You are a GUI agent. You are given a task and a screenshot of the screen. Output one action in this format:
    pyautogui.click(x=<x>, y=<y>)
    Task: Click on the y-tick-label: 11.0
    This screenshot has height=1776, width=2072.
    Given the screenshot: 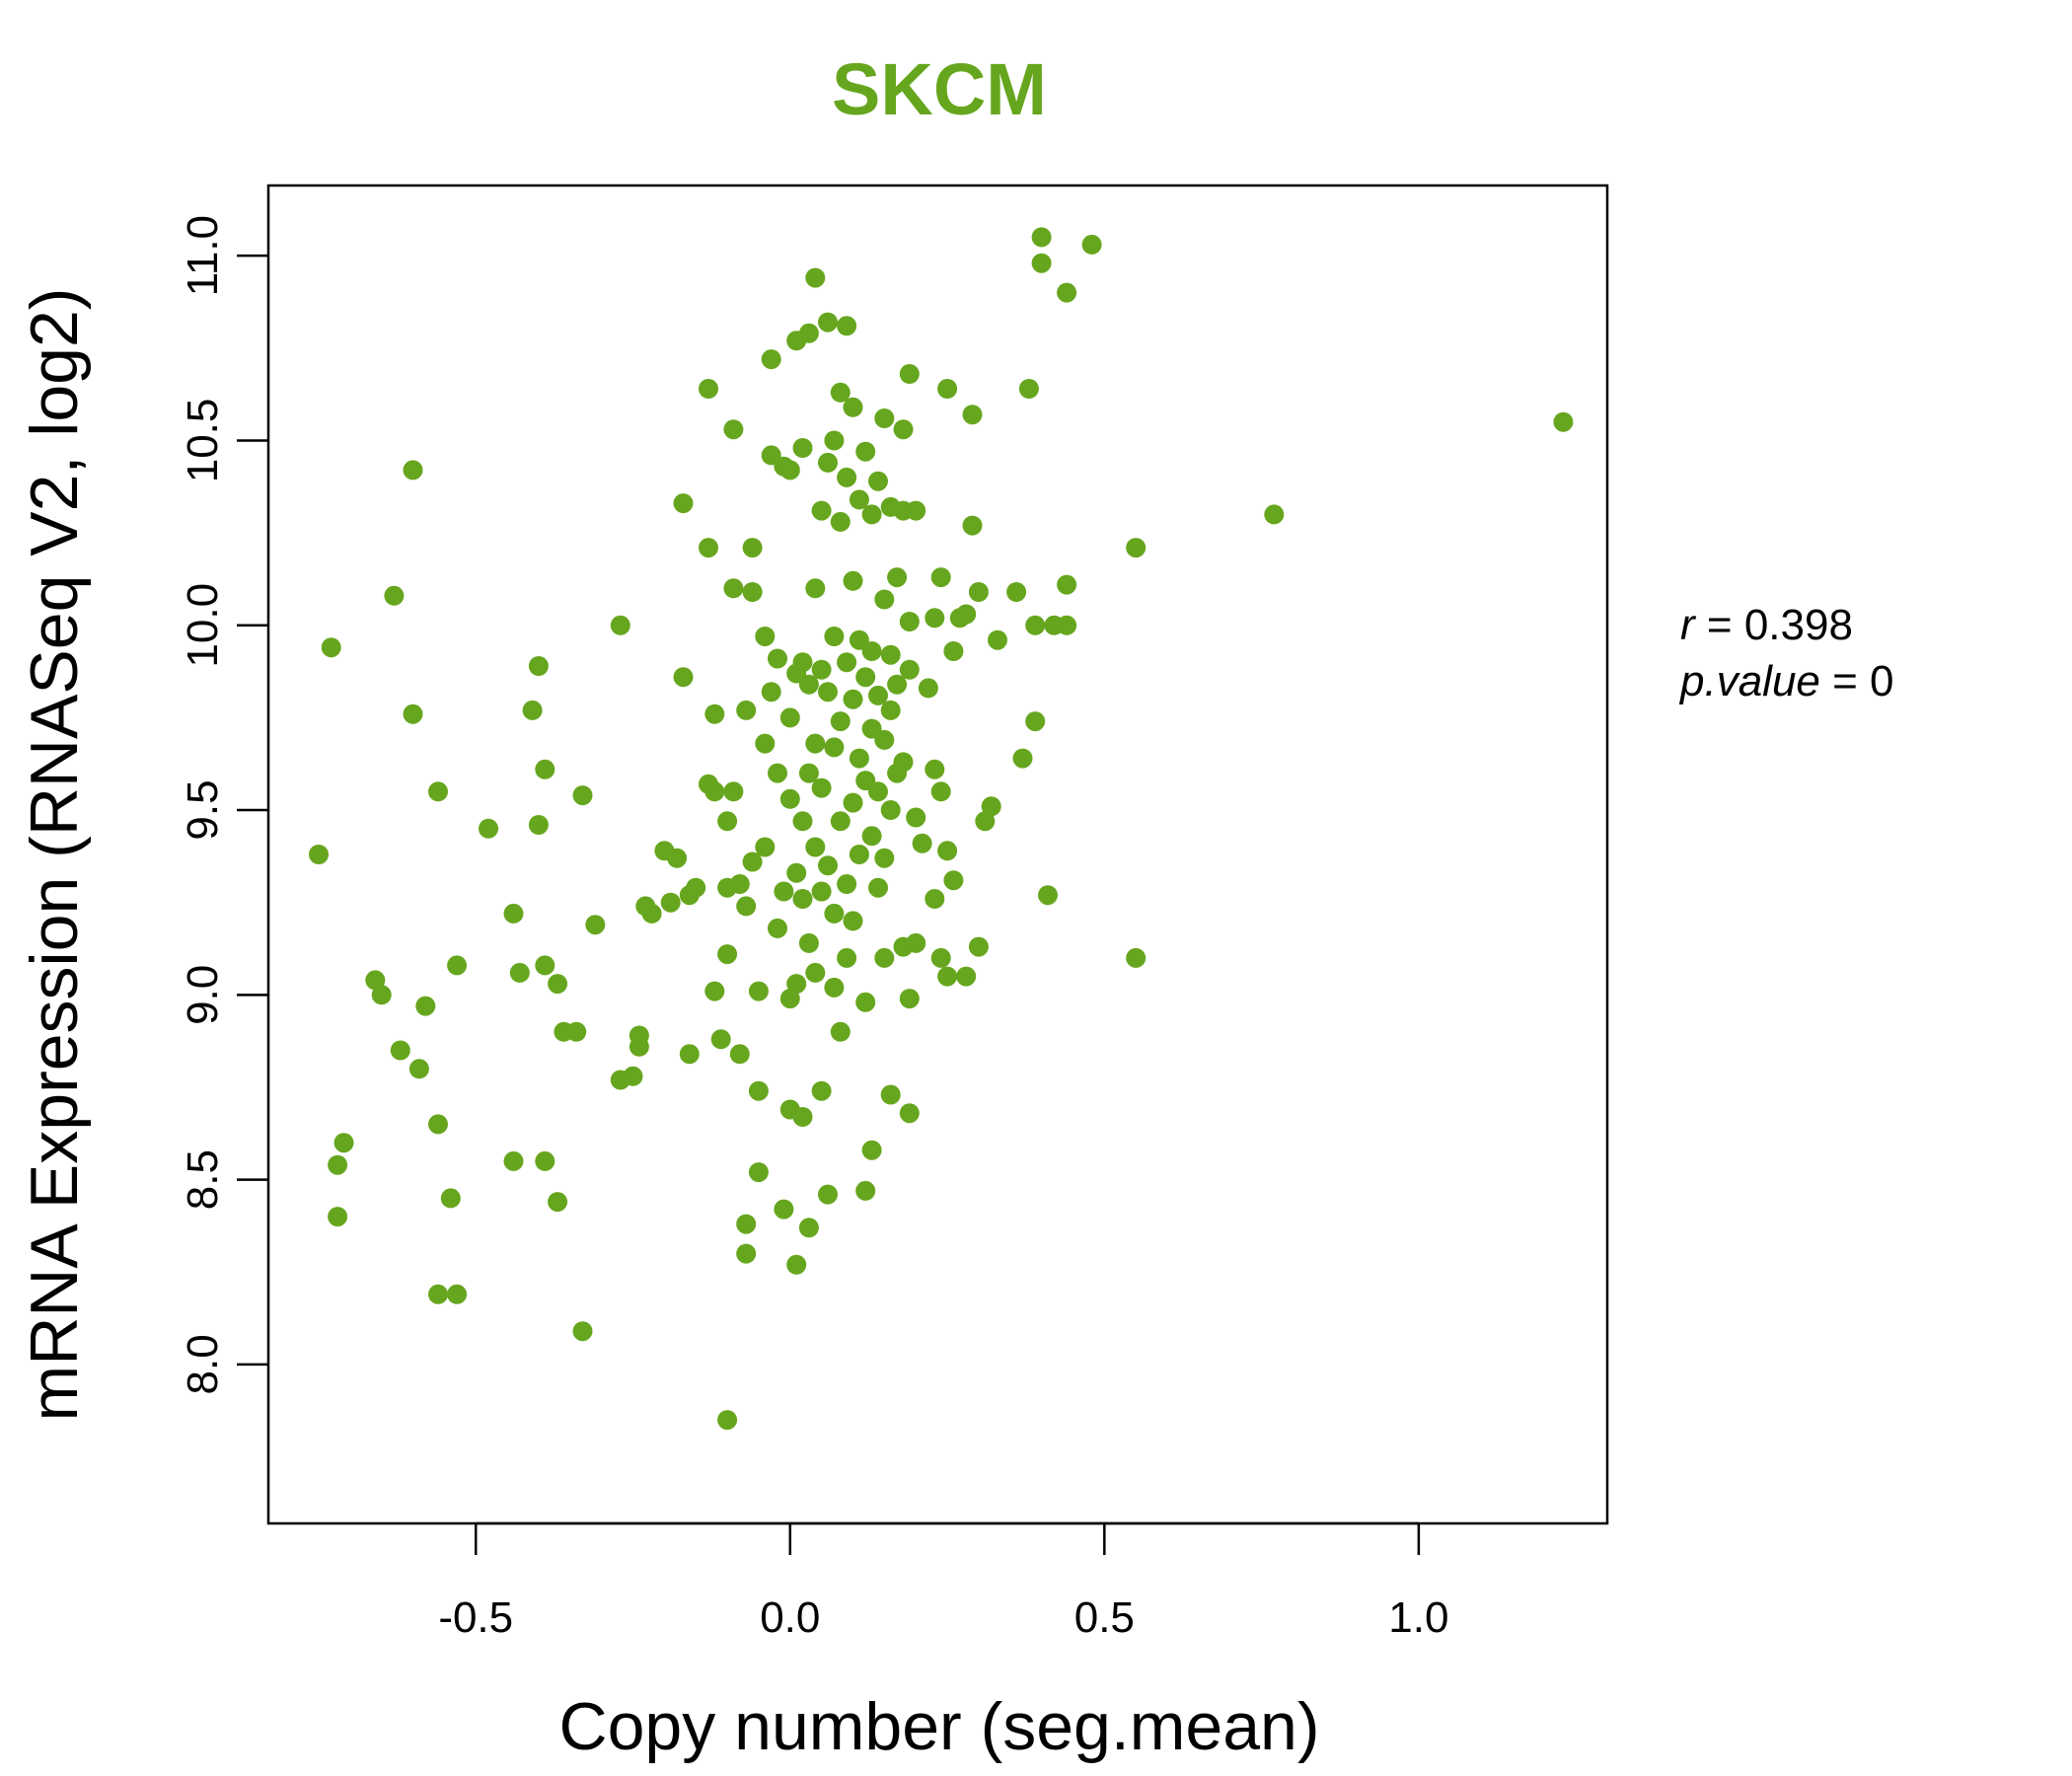 What is the action you would take?
    pyautogui.click(x=203, y=255)
    